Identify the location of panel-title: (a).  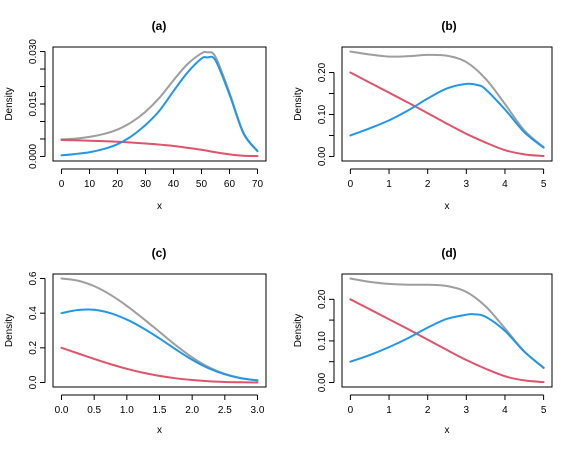
(159, 26).